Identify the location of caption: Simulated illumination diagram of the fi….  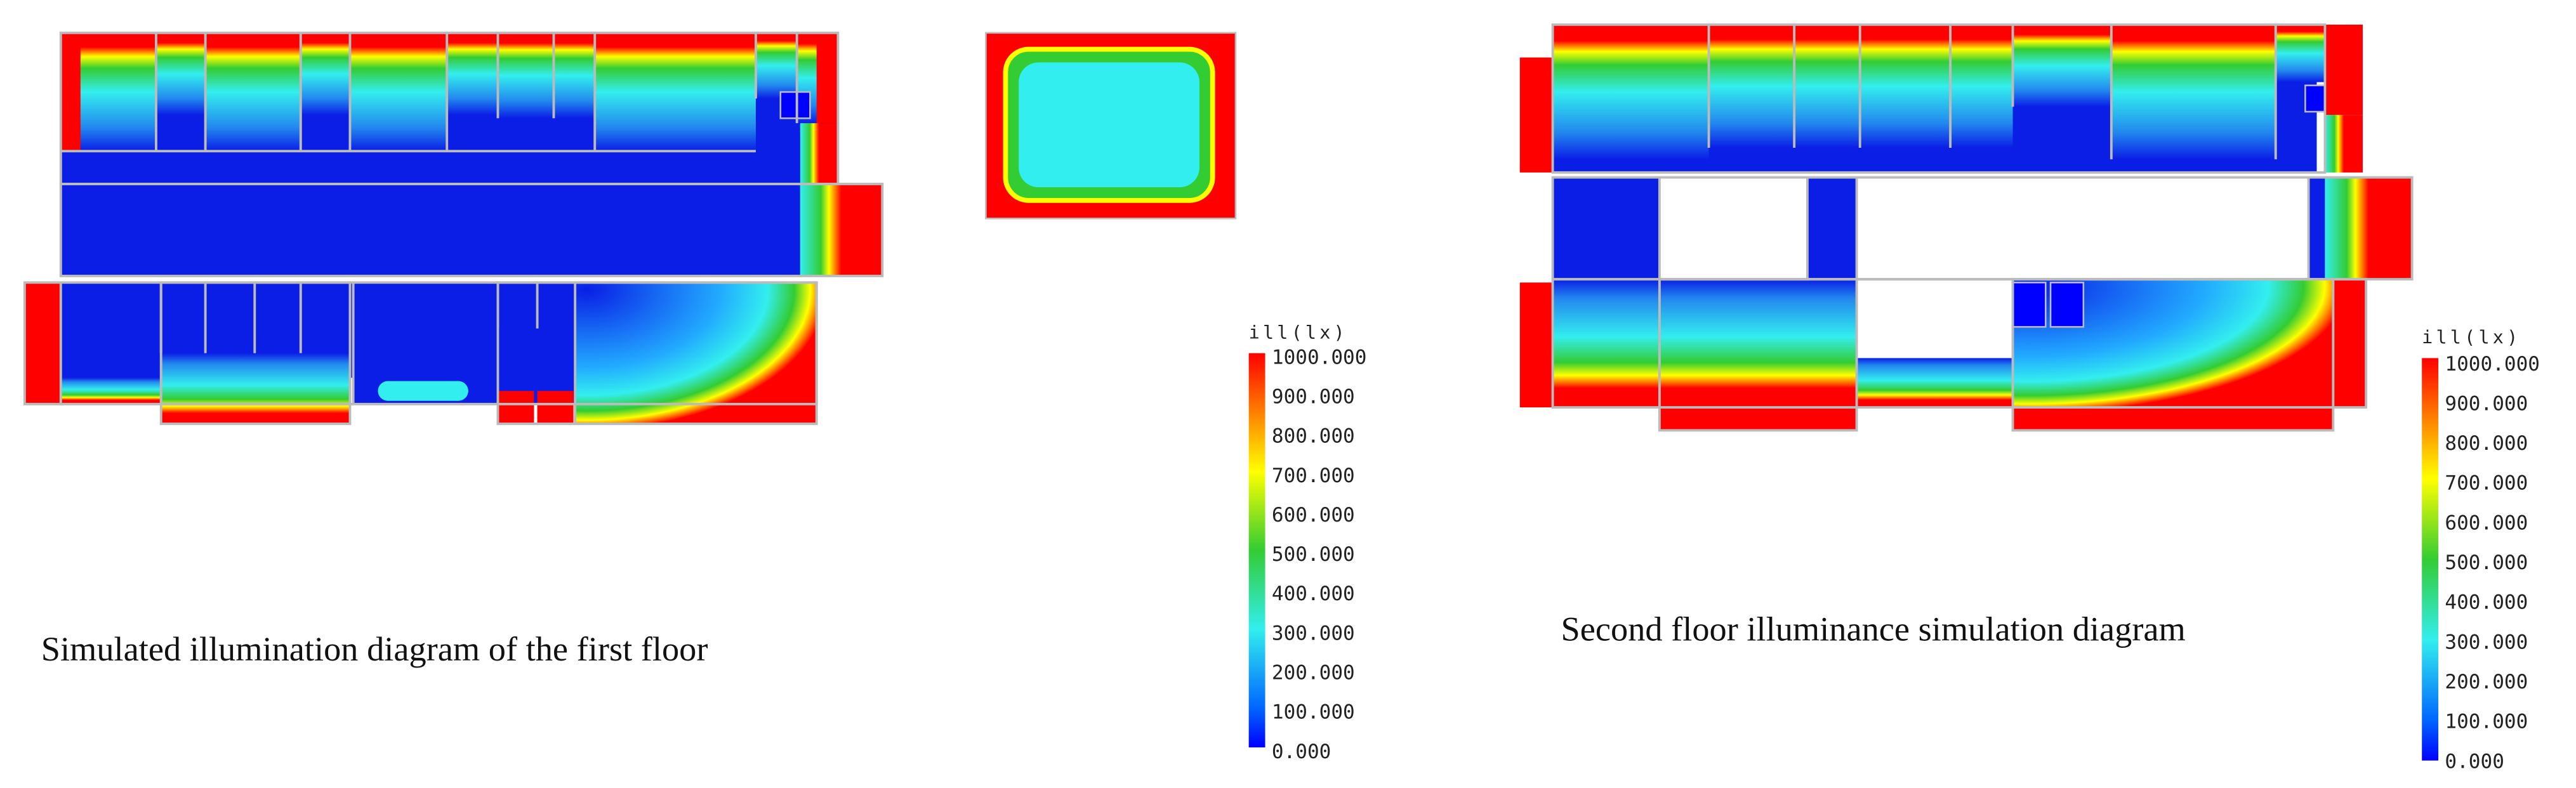
(375, 649).